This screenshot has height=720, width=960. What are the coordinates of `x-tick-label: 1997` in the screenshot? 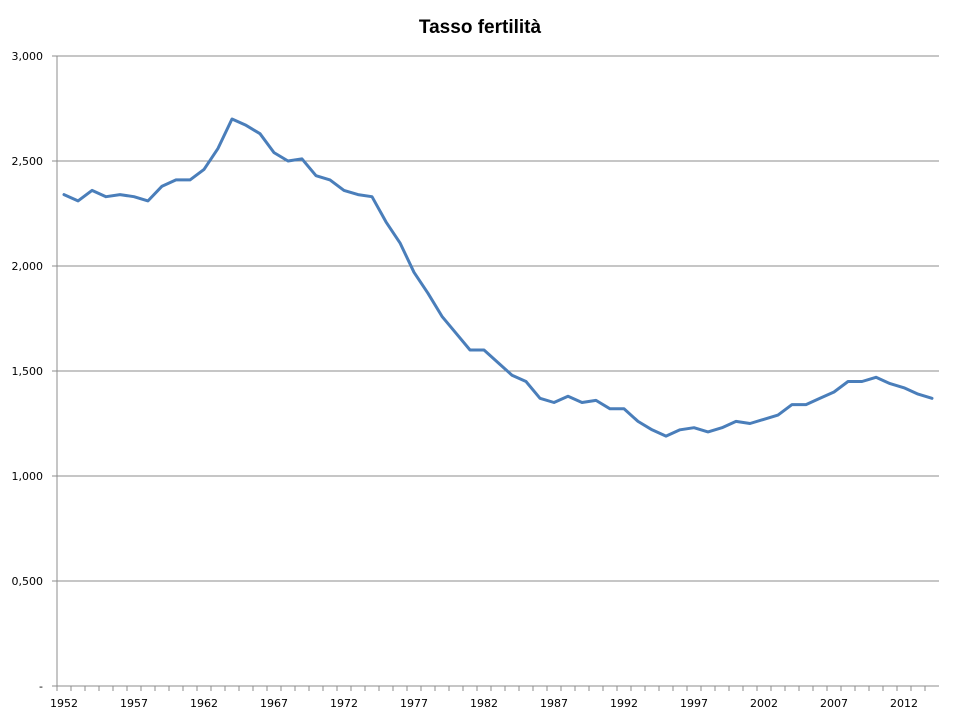 It's located at (694, 703).